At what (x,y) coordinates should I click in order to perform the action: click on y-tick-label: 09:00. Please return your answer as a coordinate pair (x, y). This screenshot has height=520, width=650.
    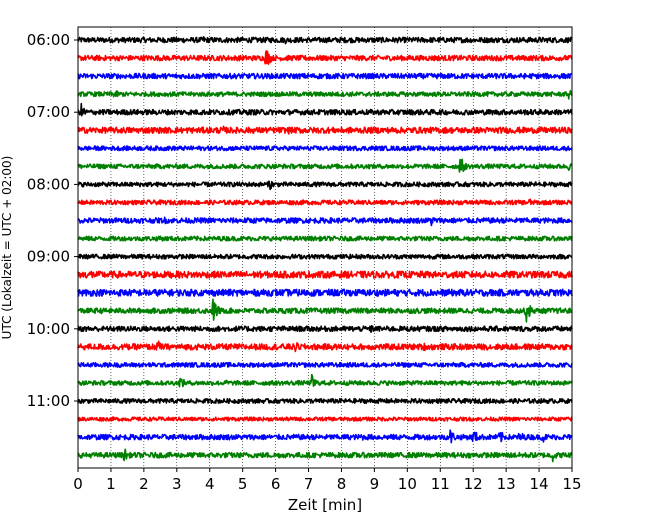
    Looking at the image, I should click on (48, 257).